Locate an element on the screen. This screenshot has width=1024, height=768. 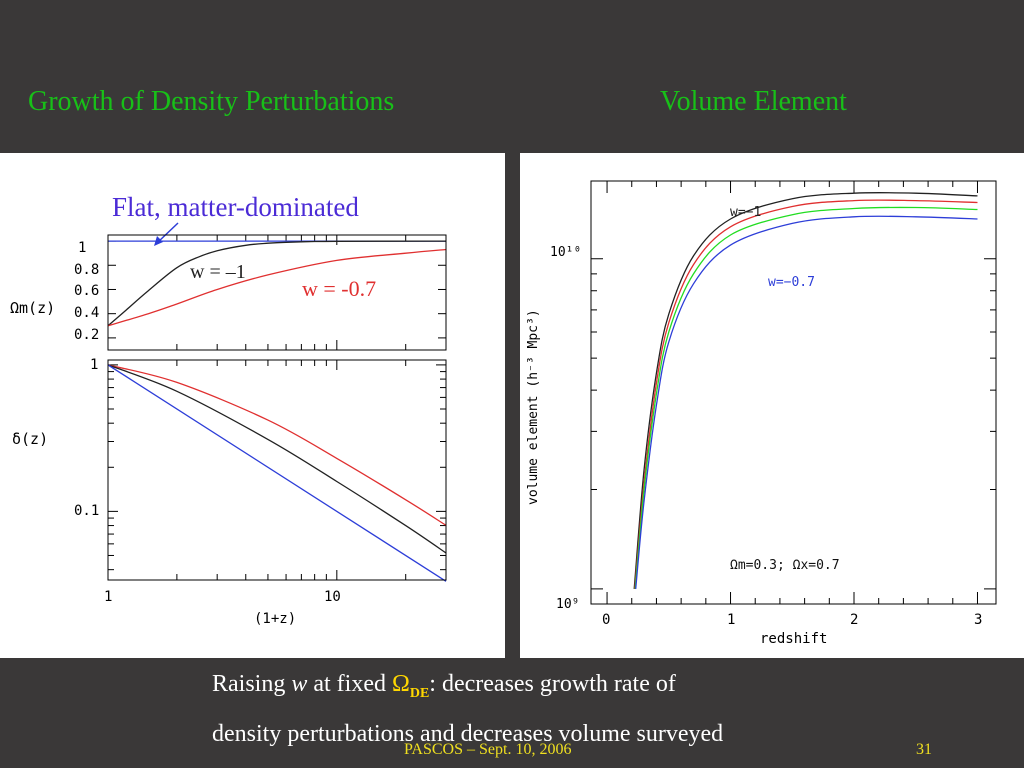
bottom-plot-frame is located at coordinates (277, 470).